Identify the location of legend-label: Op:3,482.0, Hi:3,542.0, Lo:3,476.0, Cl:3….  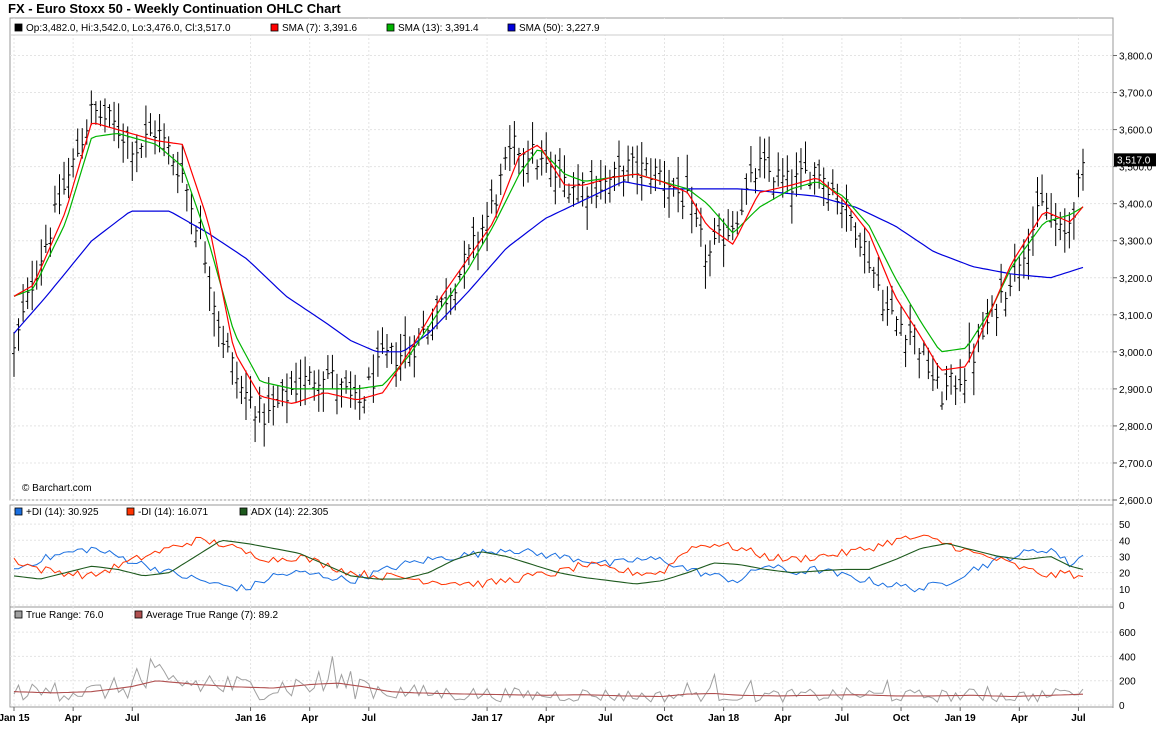
(128, 28).